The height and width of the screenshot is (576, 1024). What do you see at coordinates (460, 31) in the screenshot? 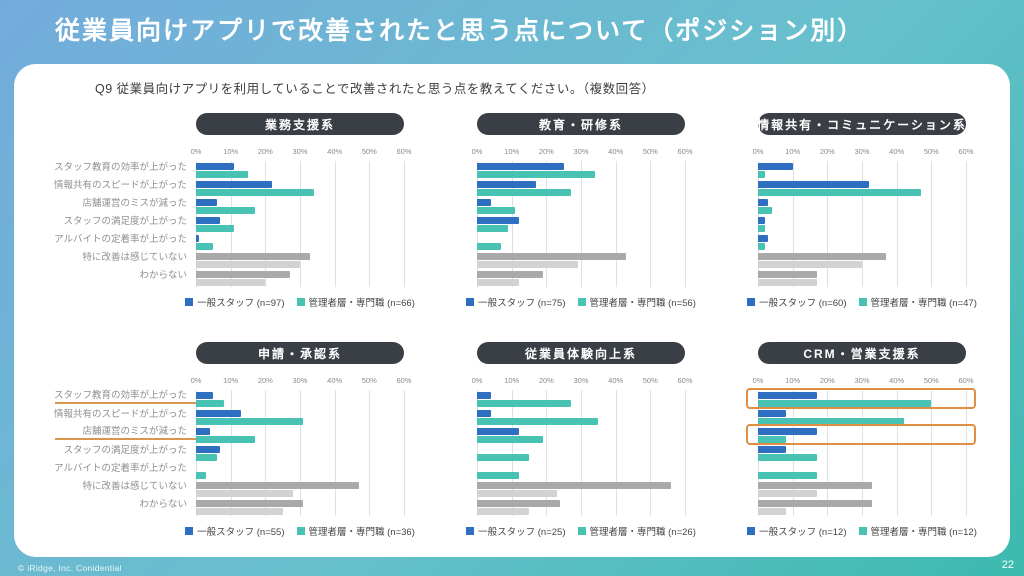
I see `slide-title: 従業員向けアプリで改善されたと思う点について（ポジション別）` at bounding box center [460, 31].